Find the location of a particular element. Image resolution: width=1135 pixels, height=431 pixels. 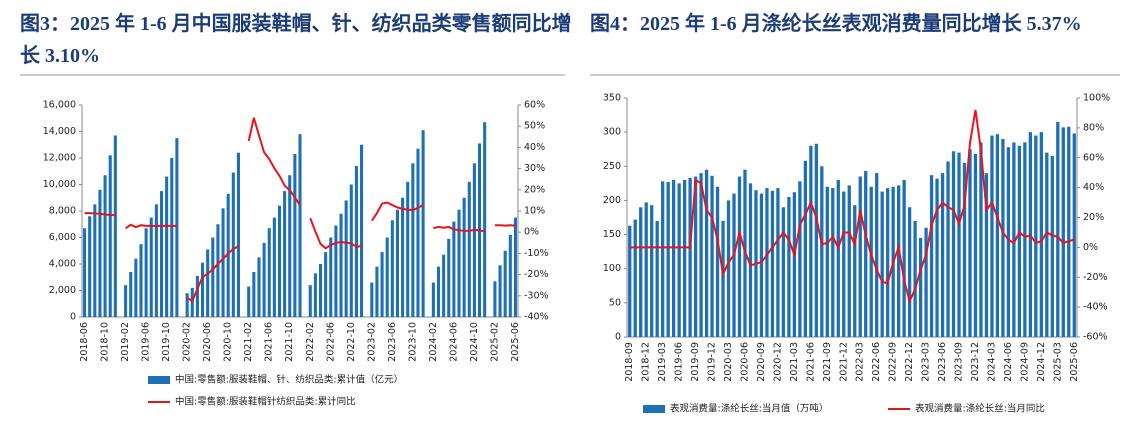

x-tick-label: 2021-12 is located at coordinates (843, 362).